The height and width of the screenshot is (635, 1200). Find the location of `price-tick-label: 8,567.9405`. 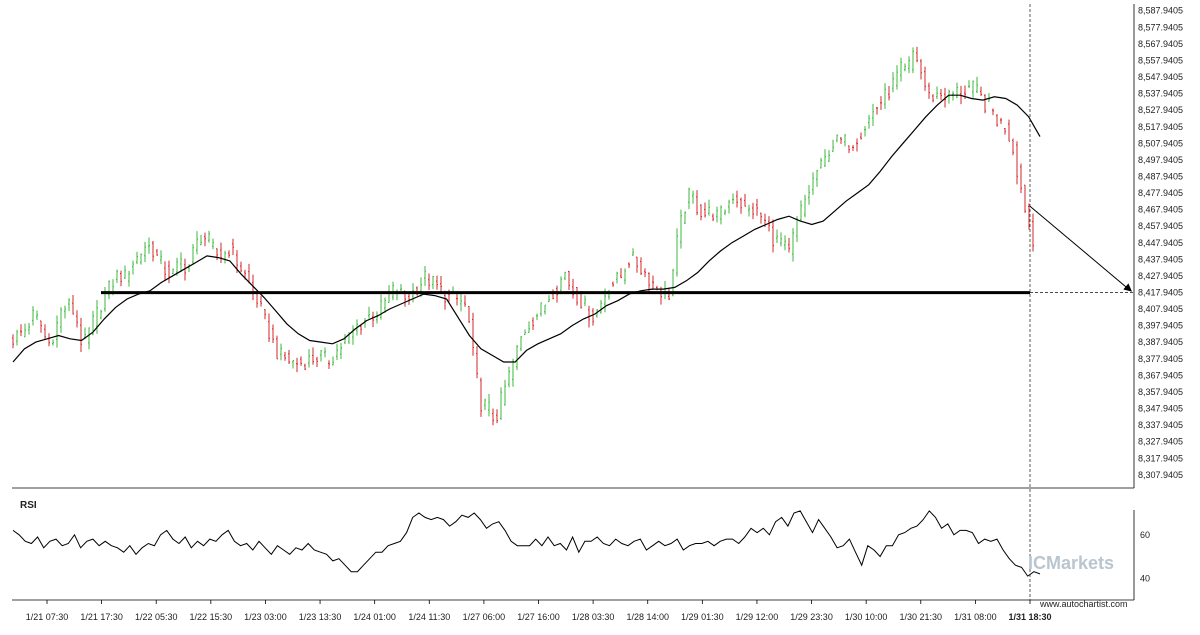

price-tick-label: 8,567.9405 is located at coordinates (1160, 44).